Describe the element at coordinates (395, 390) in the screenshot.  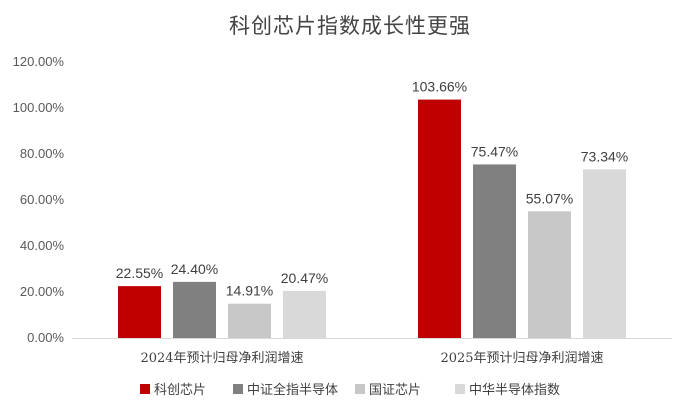
I see `legend-label: 国证芯片` at that location.